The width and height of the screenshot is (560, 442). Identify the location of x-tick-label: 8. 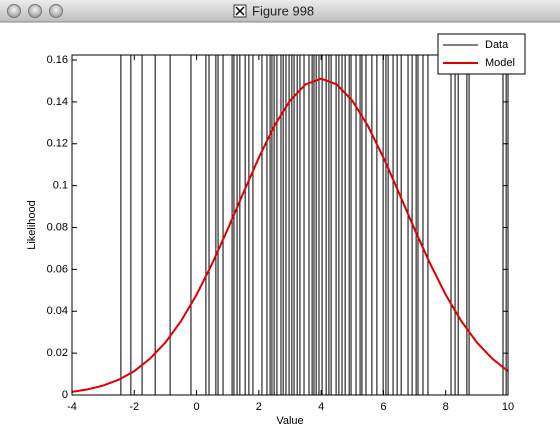
(446, 407).